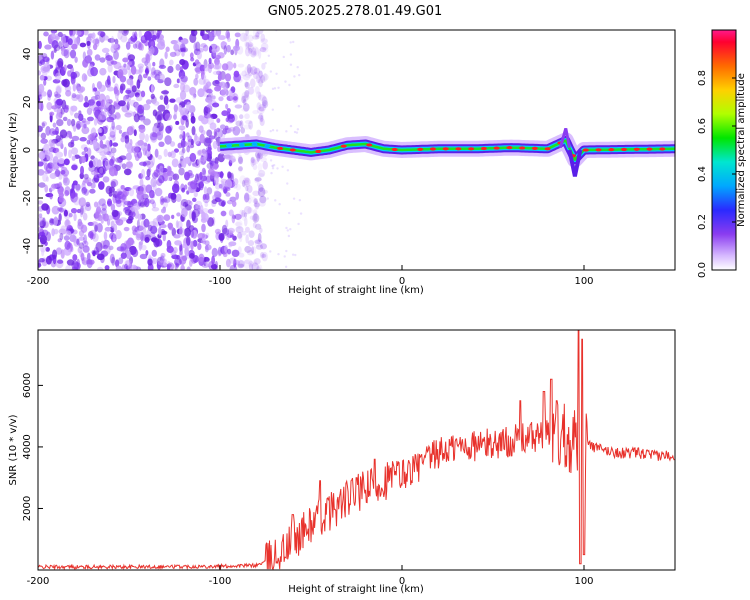 This screenshot has height=600, width=750. I want to click on y-tick-label-top: -40, so click(27, 246).